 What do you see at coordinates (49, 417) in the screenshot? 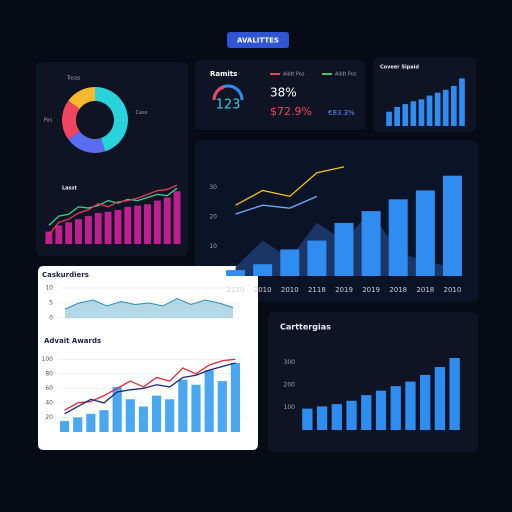
I see `y-tick-label: 20` at bounding box center [49, 417].